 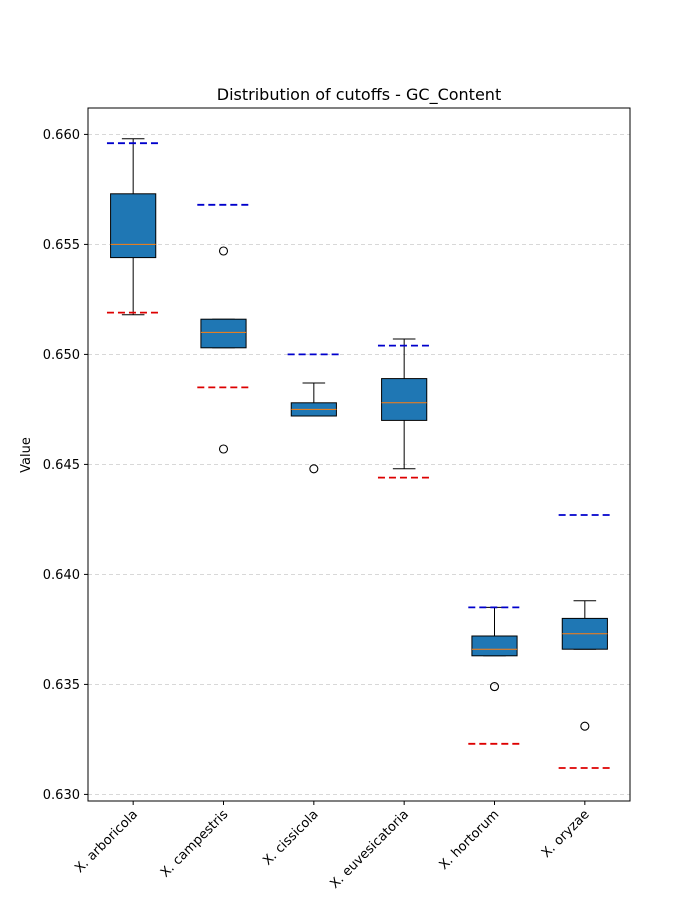 What do you see at coordinates (359, 95) in the screenshot?
I see `chart-title: Distribution of cutoffs - GC_Content` at bounding box center [359, 95].